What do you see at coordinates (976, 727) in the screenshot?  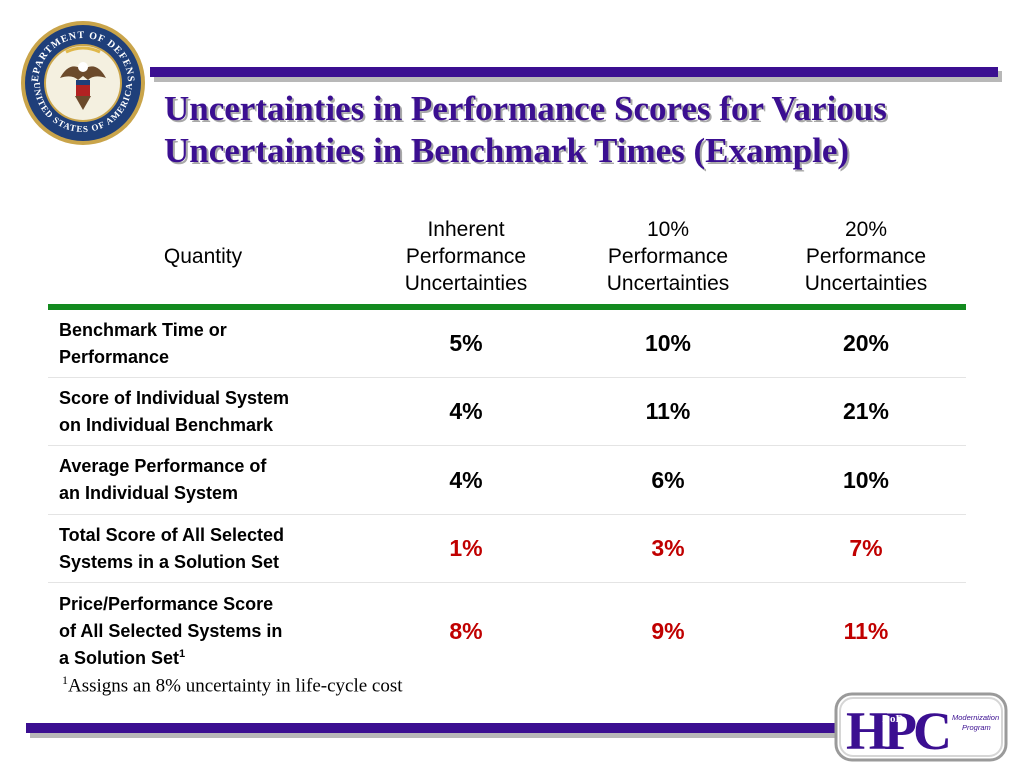 I see `svg-text: Program` at bounding box center [976, 727].